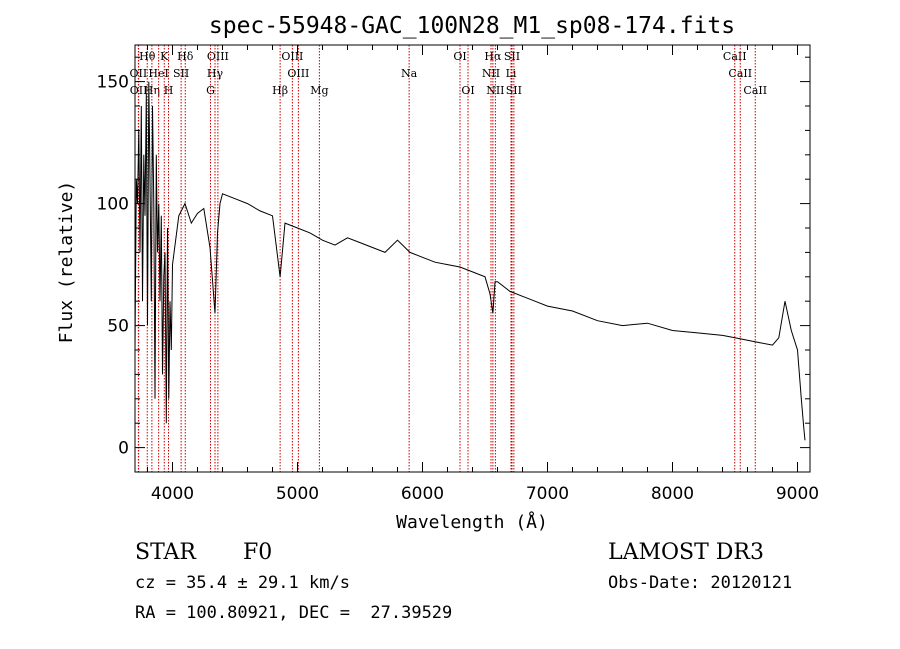 The image size is (900, 649). What do you see at coordinates (215, 73) in the screenshot?
I see `spectral-line-label: Hγ` at bounding box center [215, 73].